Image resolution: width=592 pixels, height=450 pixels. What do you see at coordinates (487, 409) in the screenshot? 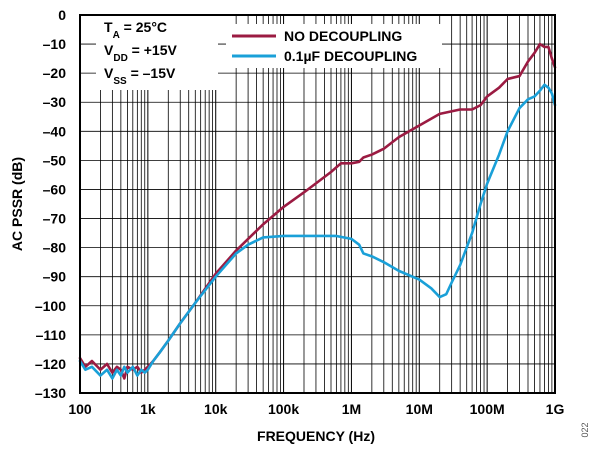
I see `x-tick-label: 100M` at bounding box center [487, 409].